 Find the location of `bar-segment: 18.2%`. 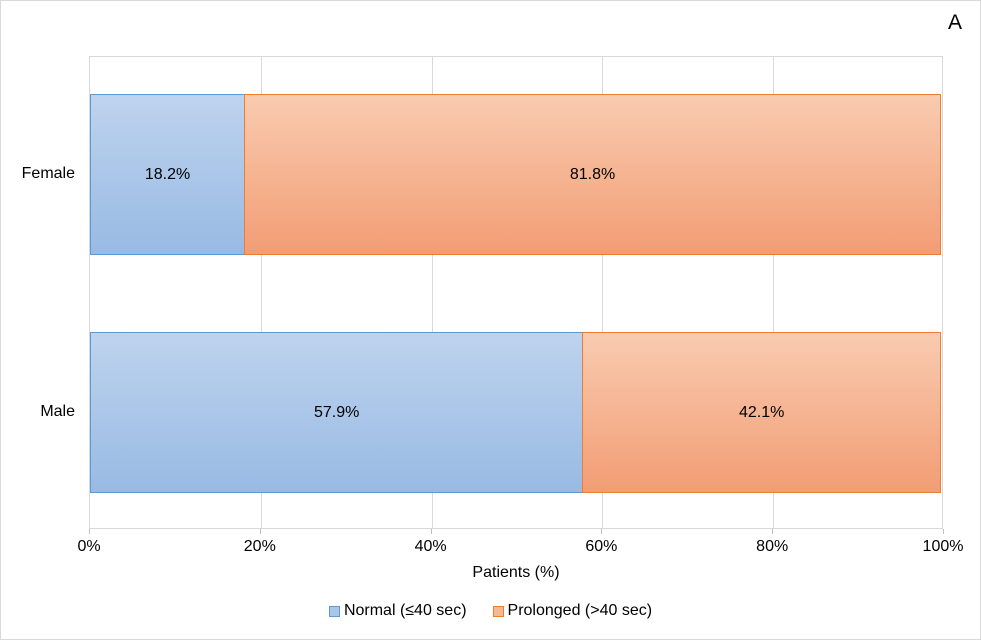

bar-segment: 18.2% is located at coordinates (168, 174).